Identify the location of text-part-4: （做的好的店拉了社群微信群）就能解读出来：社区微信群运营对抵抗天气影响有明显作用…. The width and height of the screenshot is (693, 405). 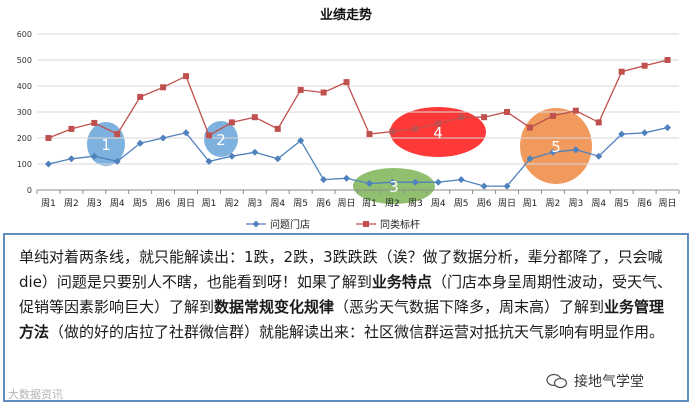
(357, 332).